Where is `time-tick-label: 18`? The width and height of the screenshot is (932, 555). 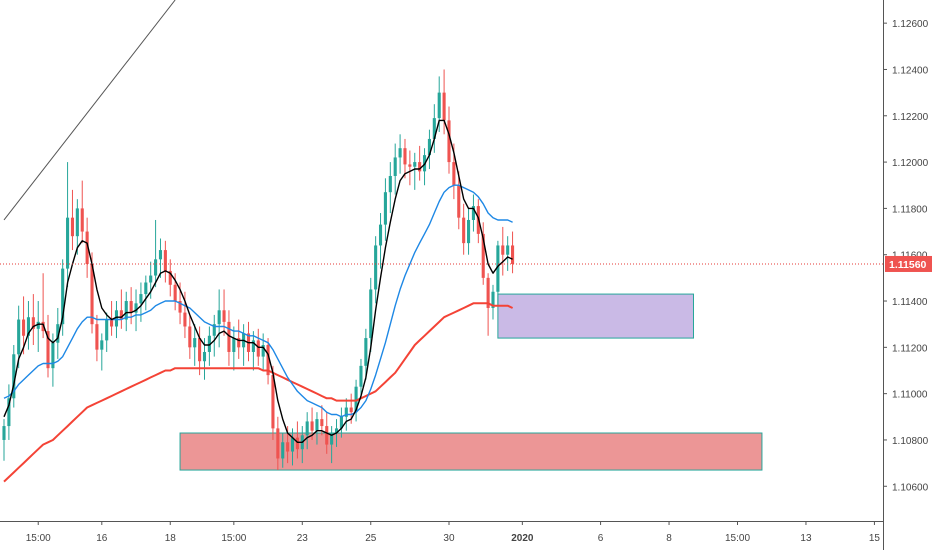 time-tick-label: 18 is located at coordinates (171, 538).